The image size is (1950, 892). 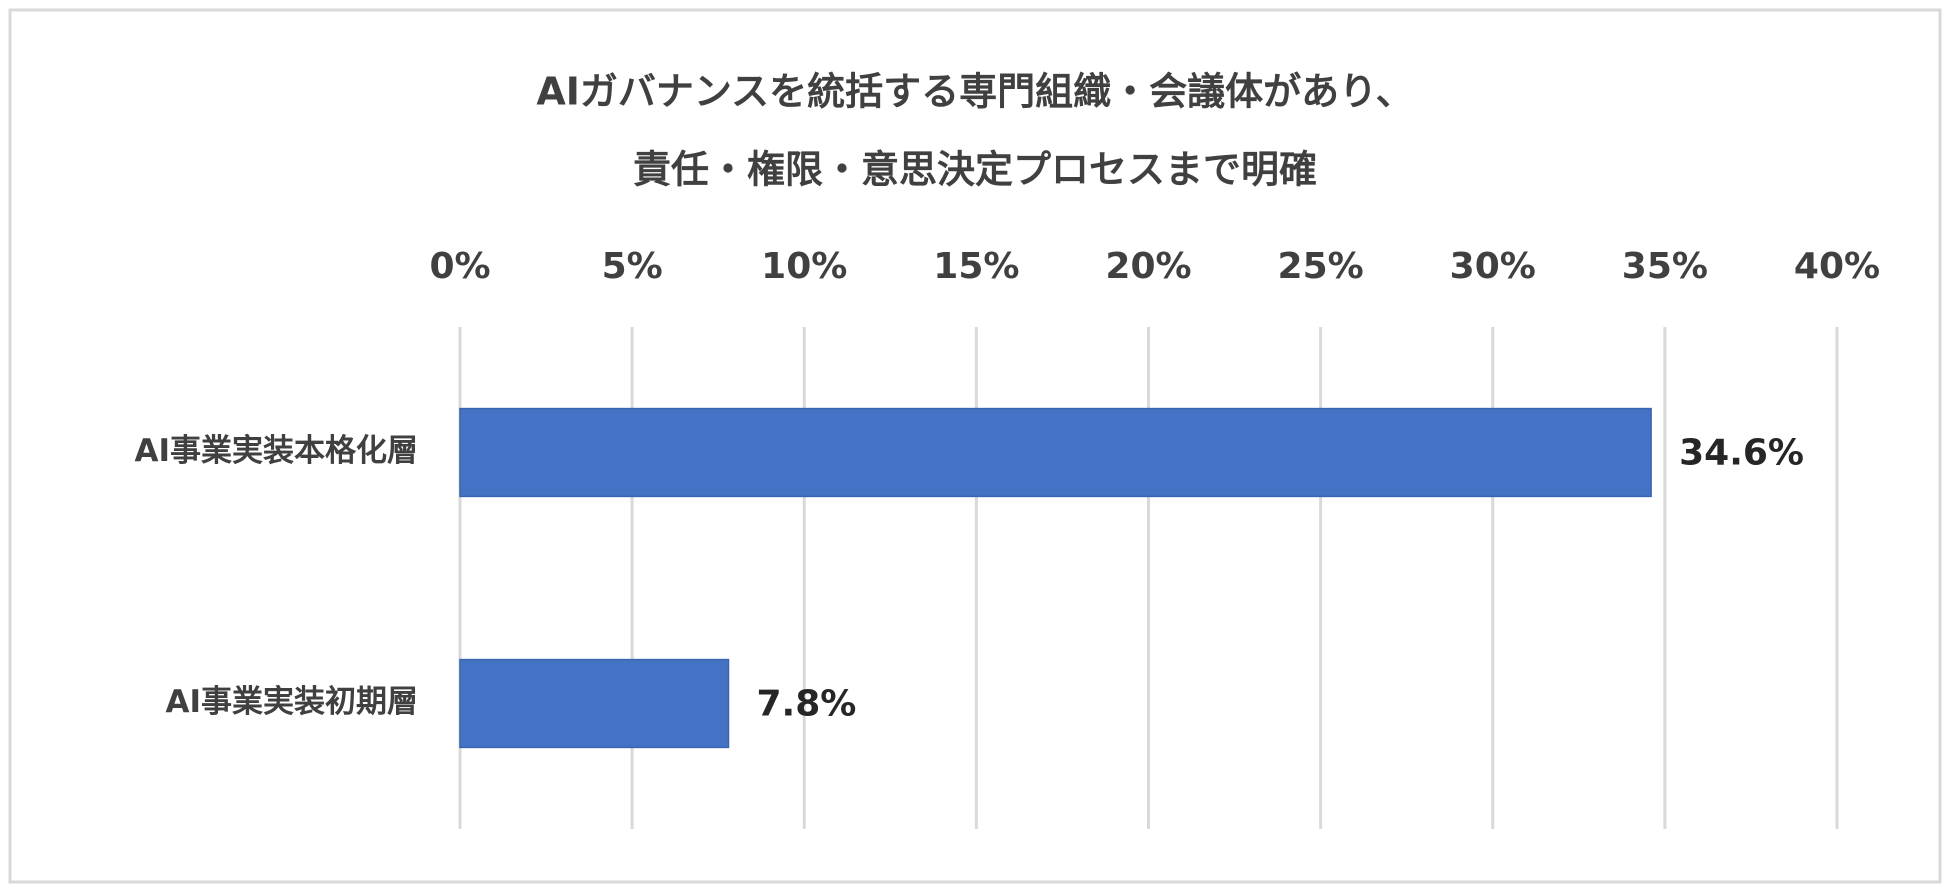 I want to click on x-tick-label: 40%, so click(x=1837, y=266).